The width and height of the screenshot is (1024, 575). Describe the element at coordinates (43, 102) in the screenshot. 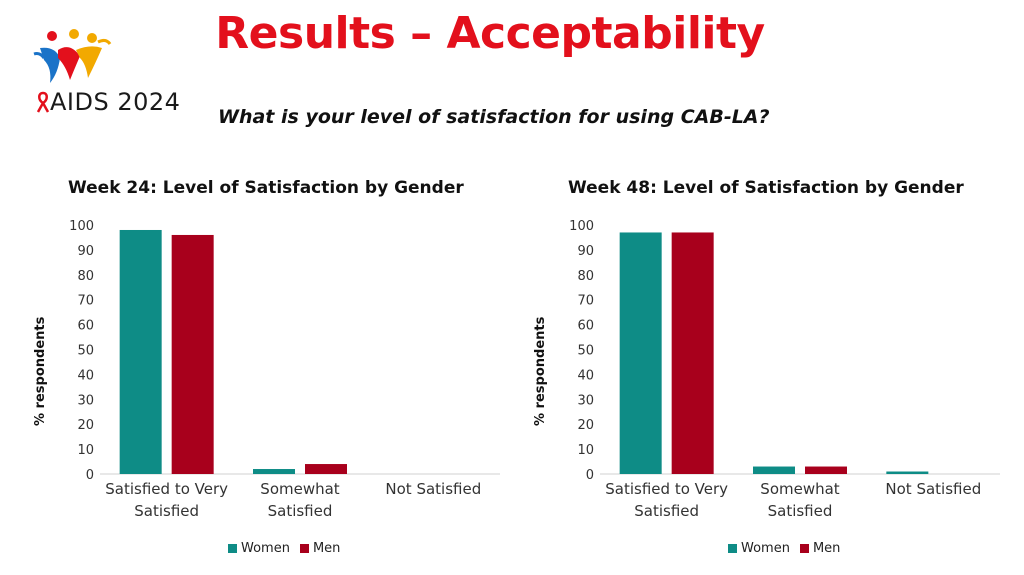

I see `ribbon-icon` at that location.